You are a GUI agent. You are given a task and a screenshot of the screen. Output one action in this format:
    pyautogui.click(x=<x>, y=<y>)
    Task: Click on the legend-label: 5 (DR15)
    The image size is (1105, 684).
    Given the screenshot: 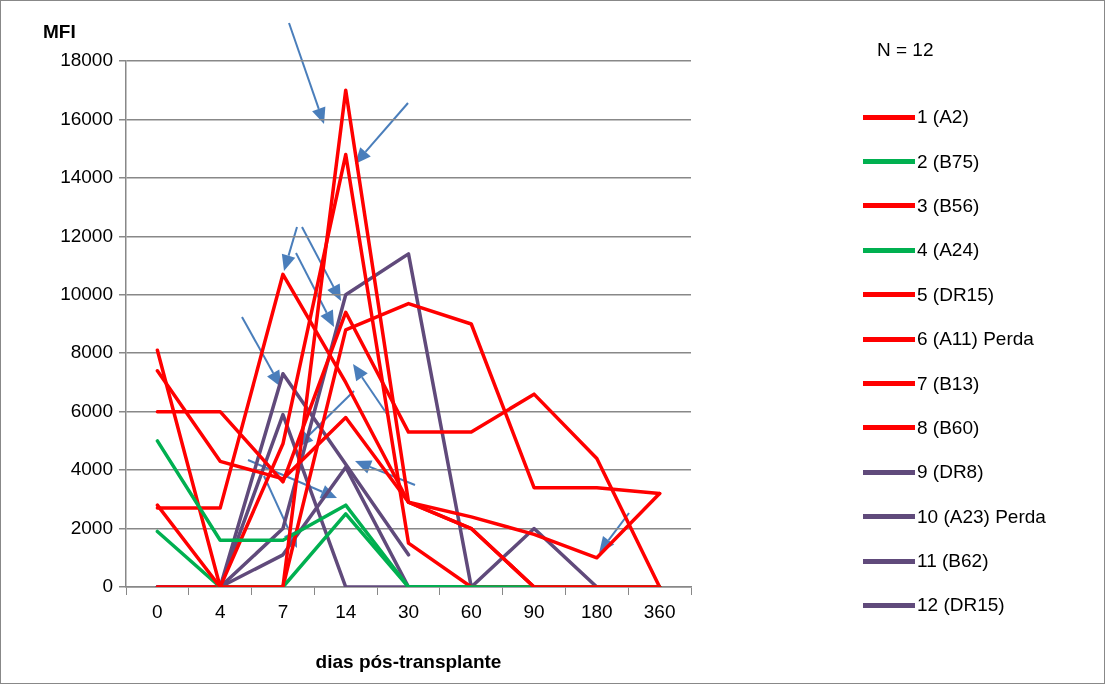 What is the action you would take?
    pyautogui.click(x=956, y=294)
    